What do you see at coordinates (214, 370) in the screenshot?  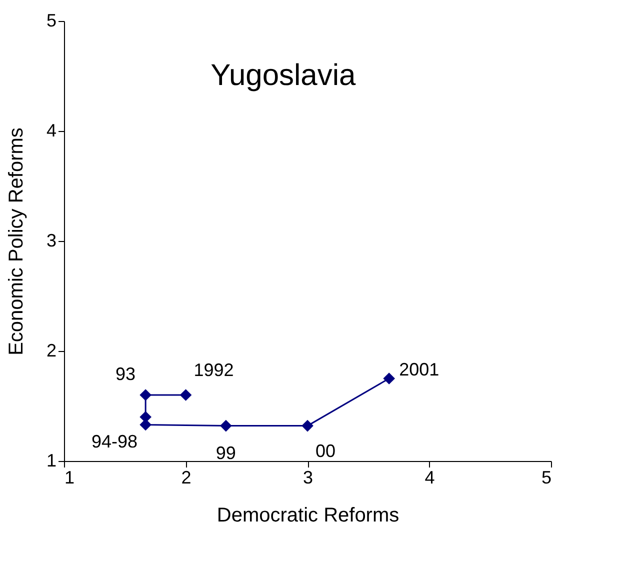 I see `annotation: 1992` at bounding box center [214, 370].